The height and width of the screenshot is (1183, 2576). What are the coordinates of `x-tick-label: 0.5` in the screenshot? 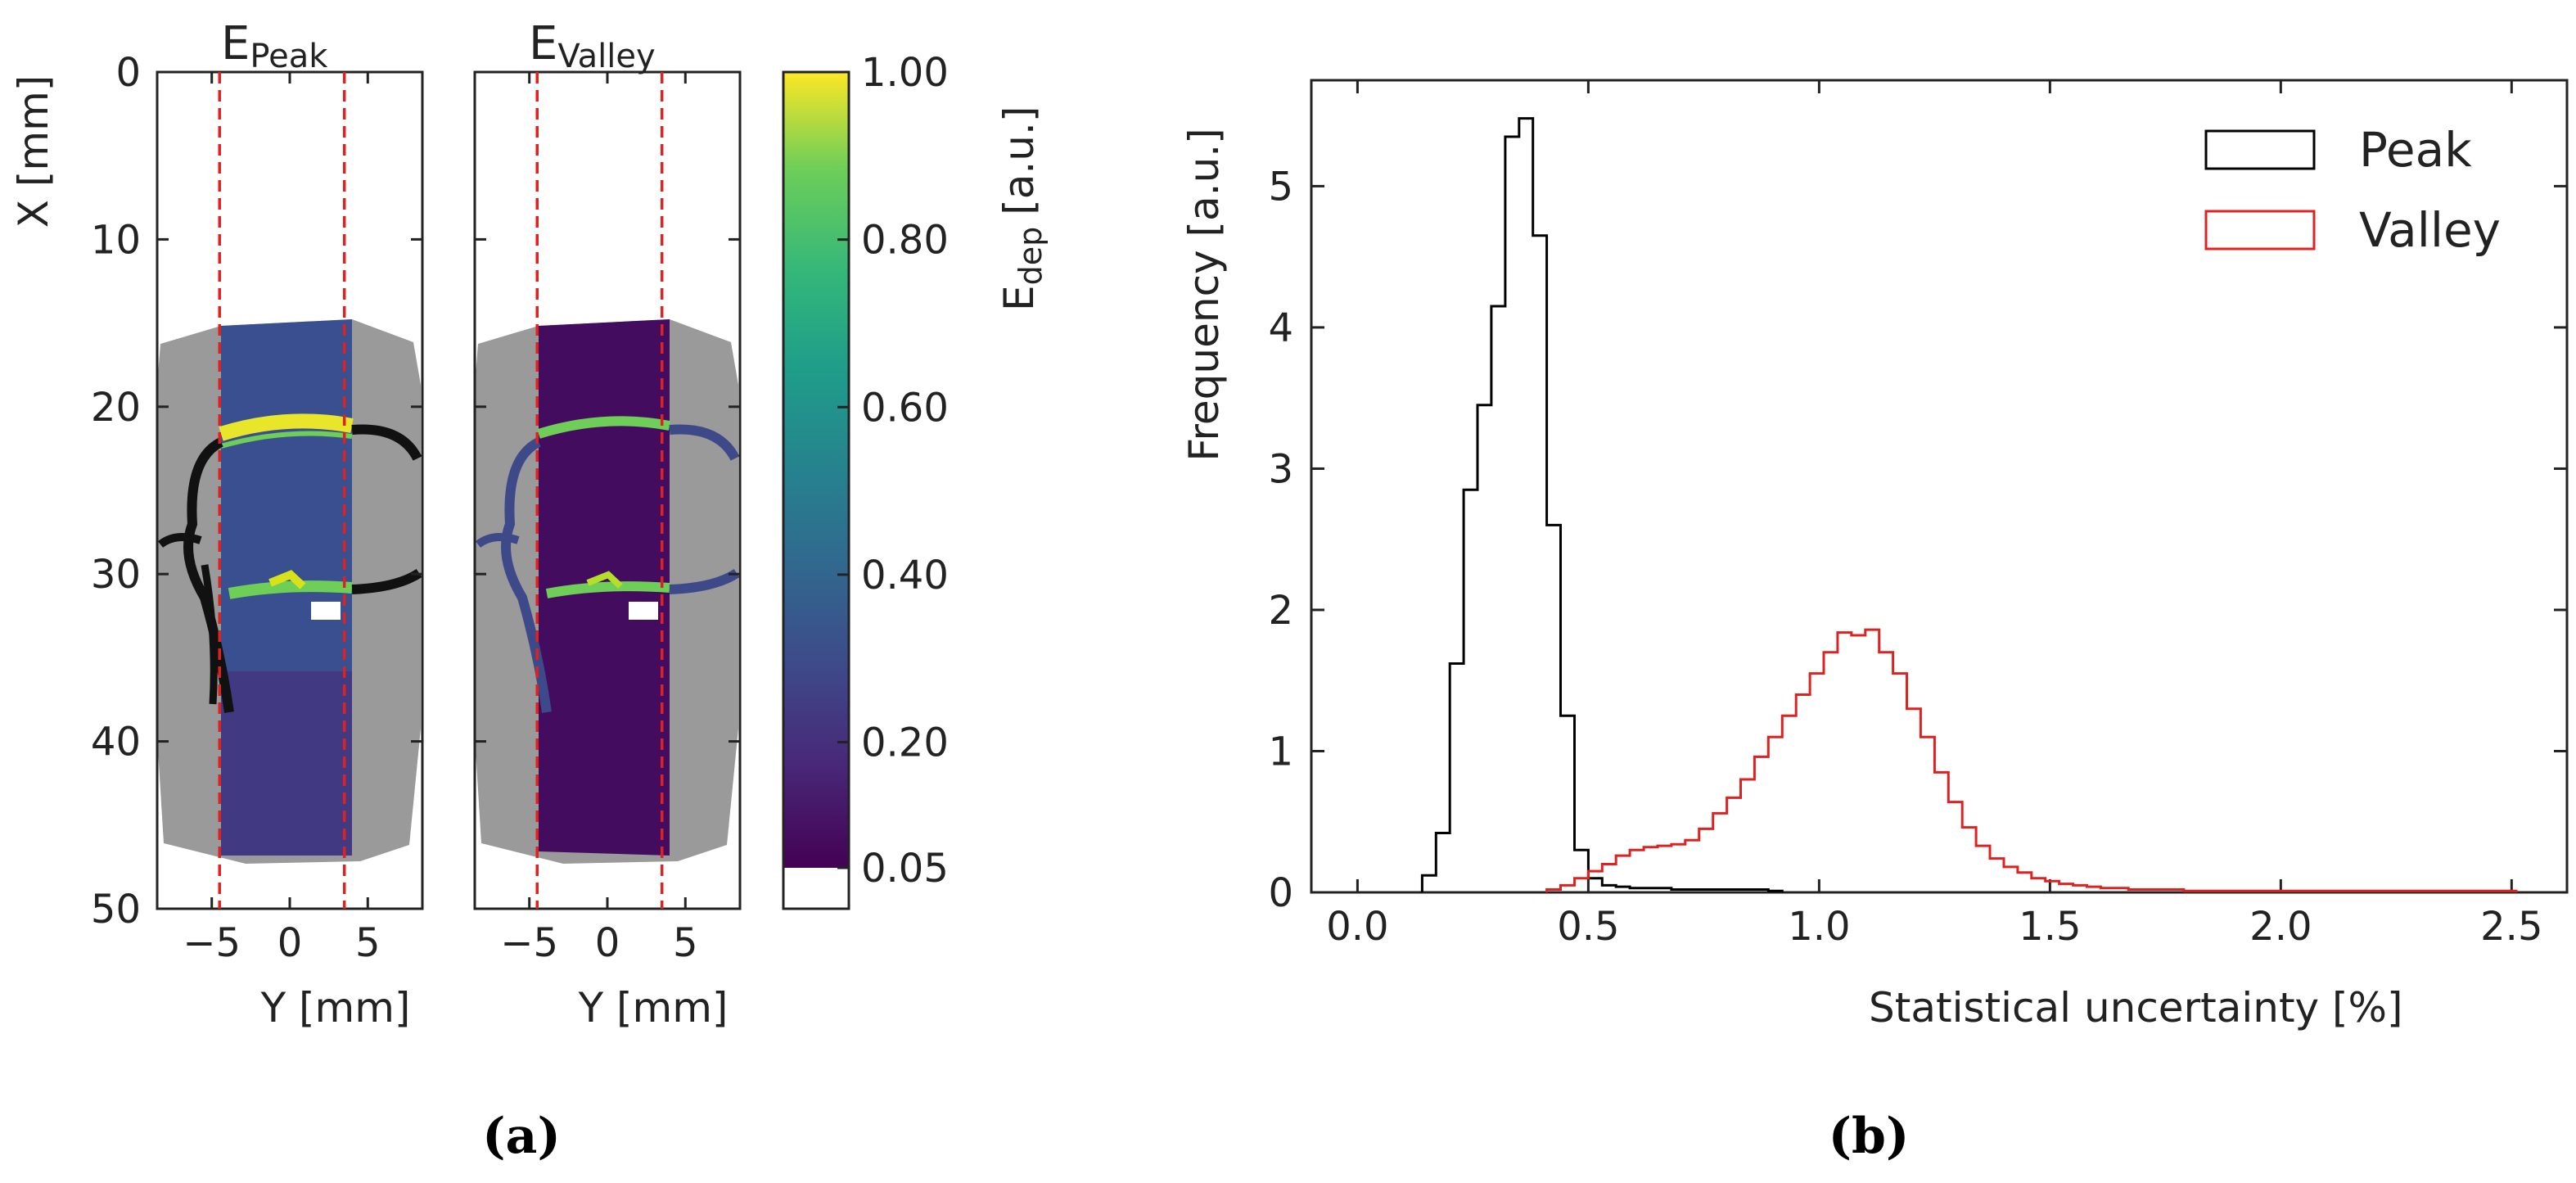 It's located at (1588, 927).